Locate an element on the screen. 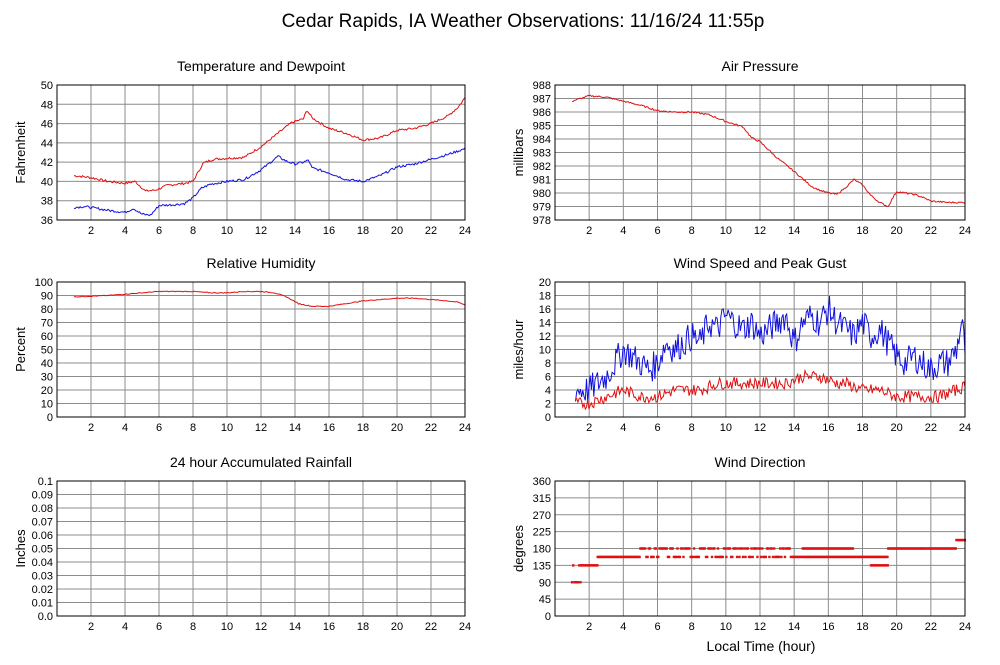 Image resolution: width=1000 pixels, height=665 pixels. wind-x-tick-label: 16 is located at coordinates (828, 428).